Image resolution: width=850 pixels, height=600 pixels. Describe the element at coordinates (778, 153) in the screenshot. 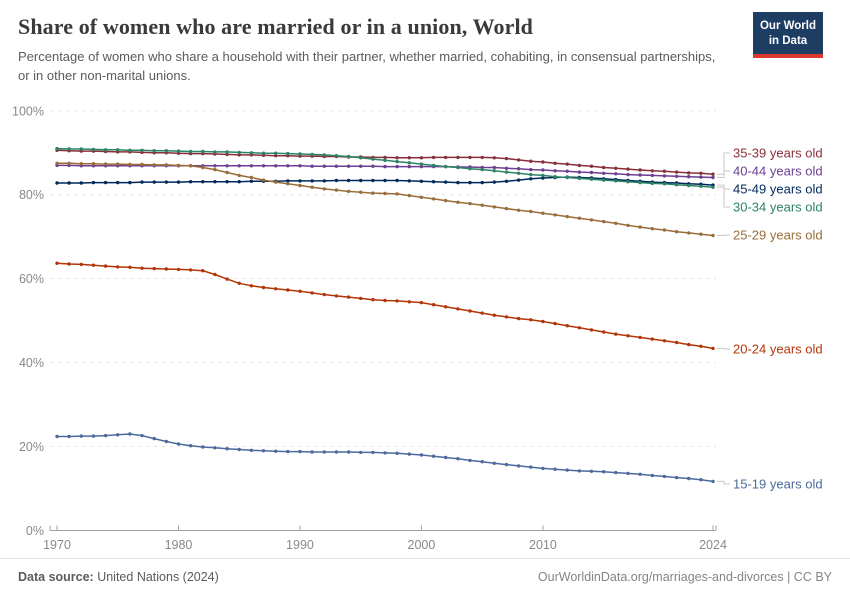

I see `series-label: 35-39 years old` at that location.